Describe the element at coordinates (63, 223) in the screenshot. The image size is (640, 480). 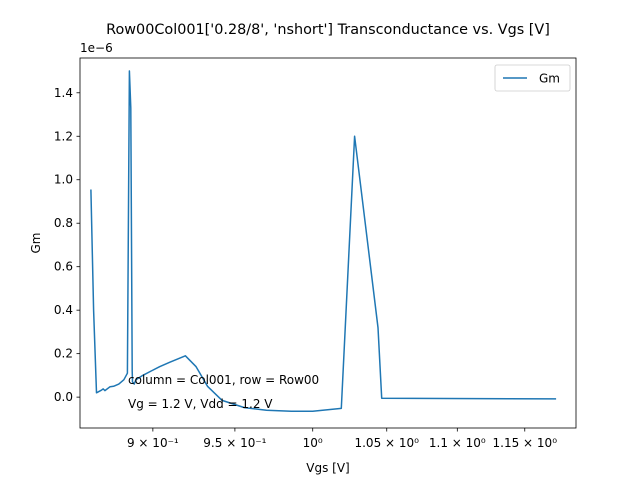
I see `y-tick-label: 0.8` at that location.